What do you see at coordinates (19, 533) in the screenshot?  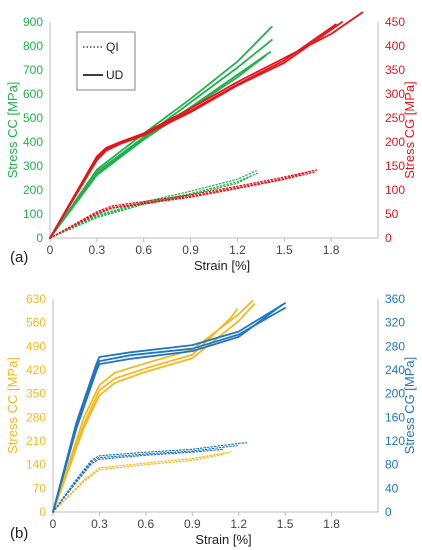 I see `panel-label: (b)` at bounding box center [19, 533].